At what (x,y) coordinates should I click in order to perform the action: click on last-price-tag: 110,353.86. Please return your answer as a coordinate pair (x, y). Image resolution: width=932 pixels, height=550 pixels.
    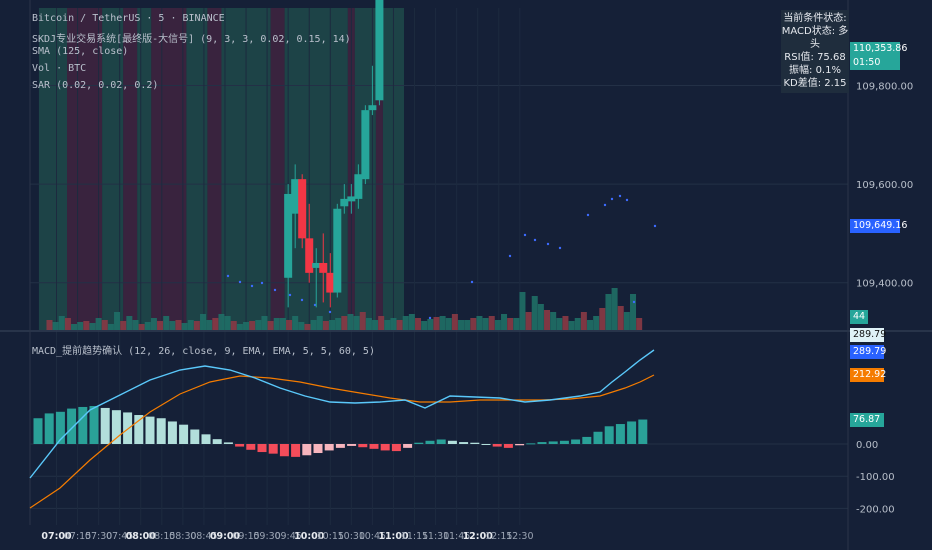
    Looking at the image, I should click on (878, 49).